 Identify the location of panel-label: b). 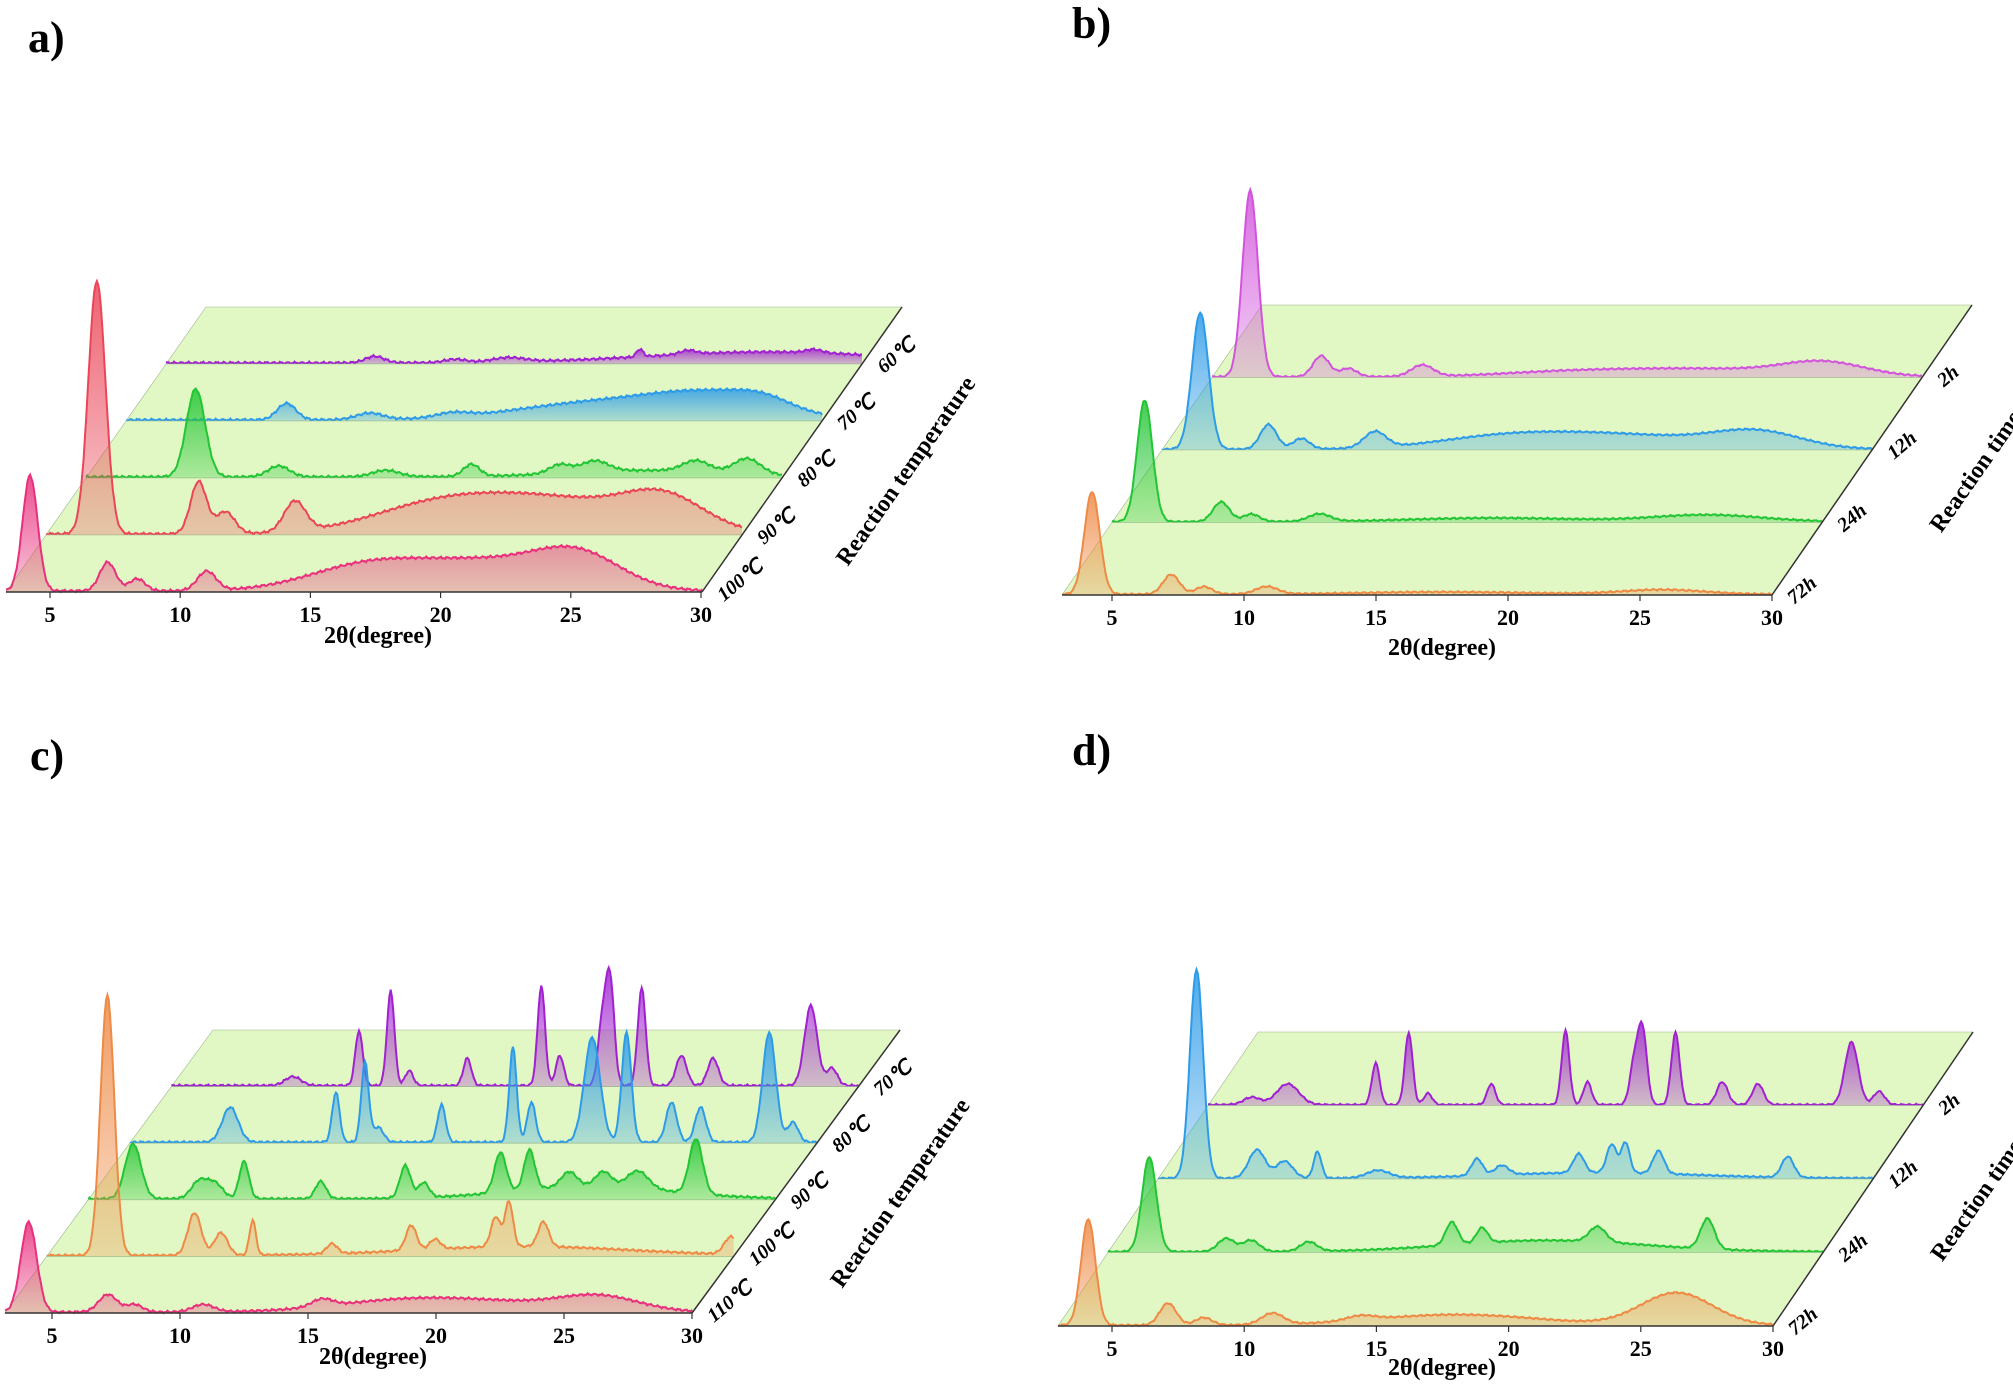
(1091, 24).